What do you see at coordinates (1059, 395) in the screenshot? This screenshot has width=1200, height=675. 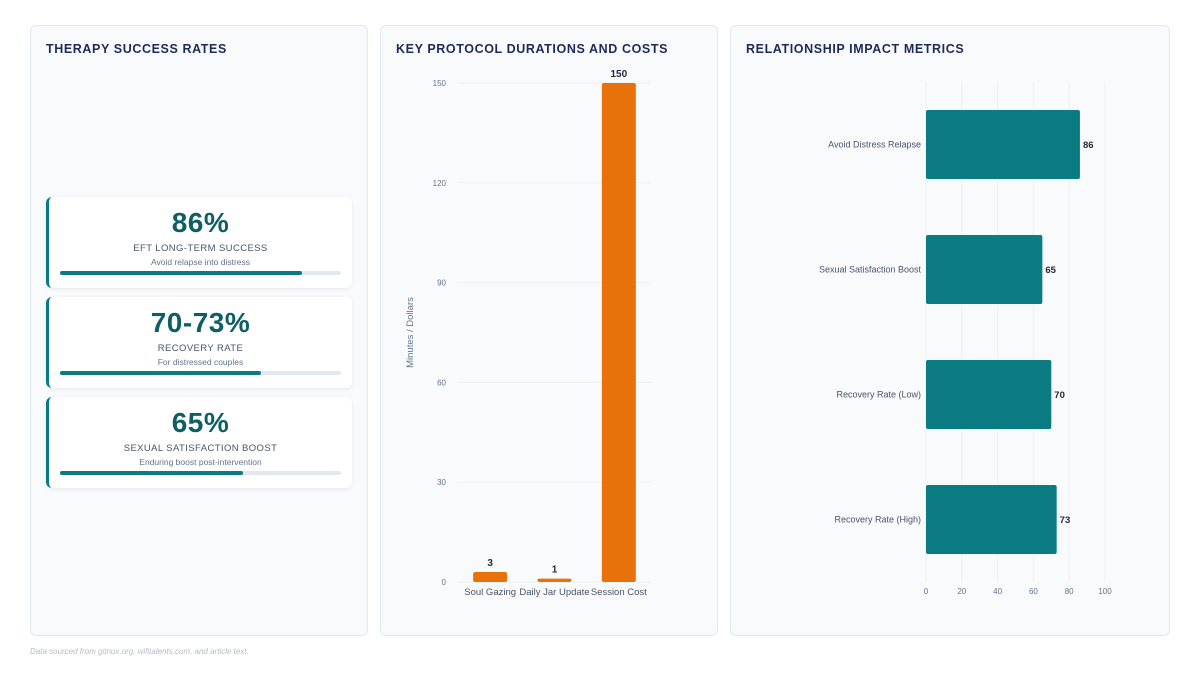 I see `bar-value-label: 70` at bounding box center [1059, 395].